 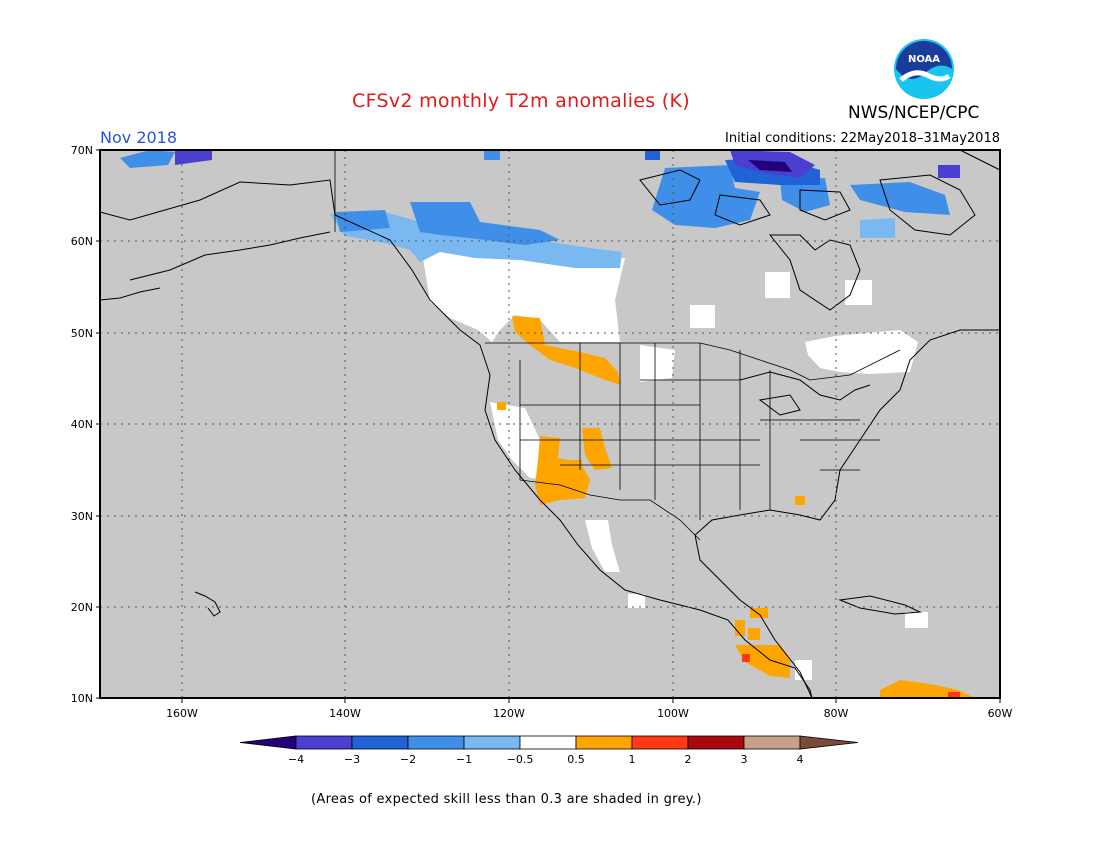 I want to click on agency-label: NWS/NCEP/CPC, so click(x=914, y=113).